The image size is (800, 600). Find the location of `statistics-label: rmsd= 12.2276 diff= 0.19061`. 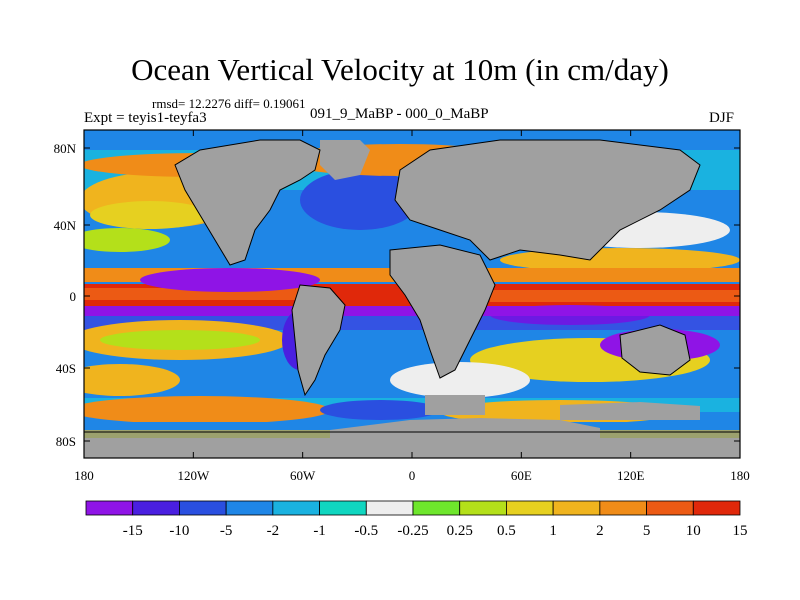

statistics-label: rmsd= 12.2276 diff= 0.19061 is located at coordinates (229, 103).